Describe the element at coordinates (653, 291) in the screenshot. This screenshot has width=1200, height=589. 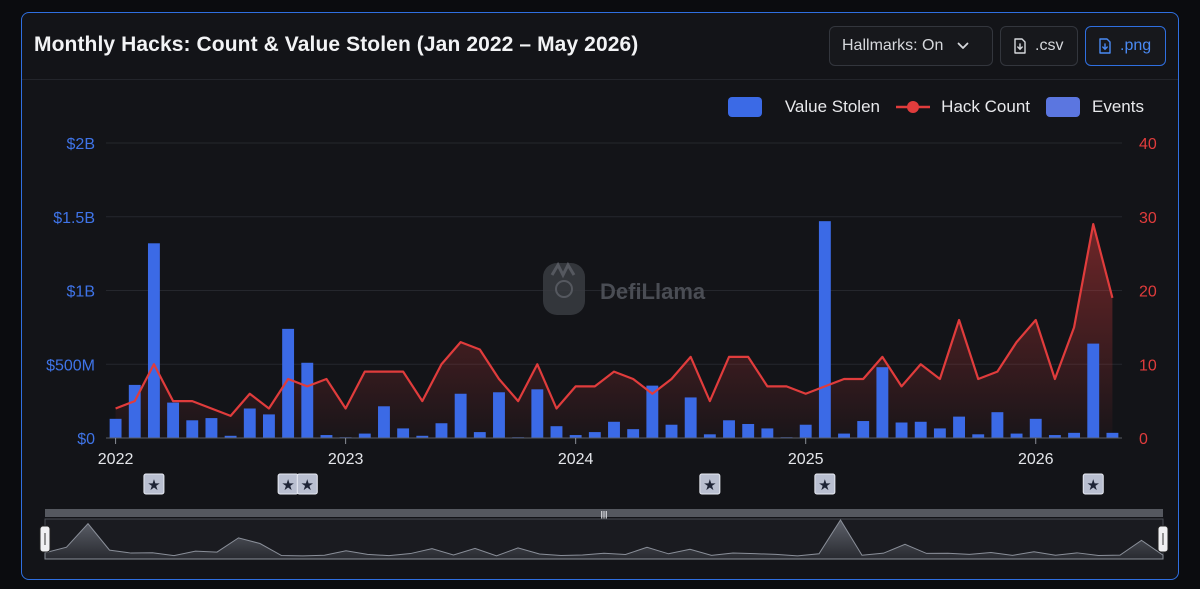
I see `watermark-text: DefiLlama` at that location.